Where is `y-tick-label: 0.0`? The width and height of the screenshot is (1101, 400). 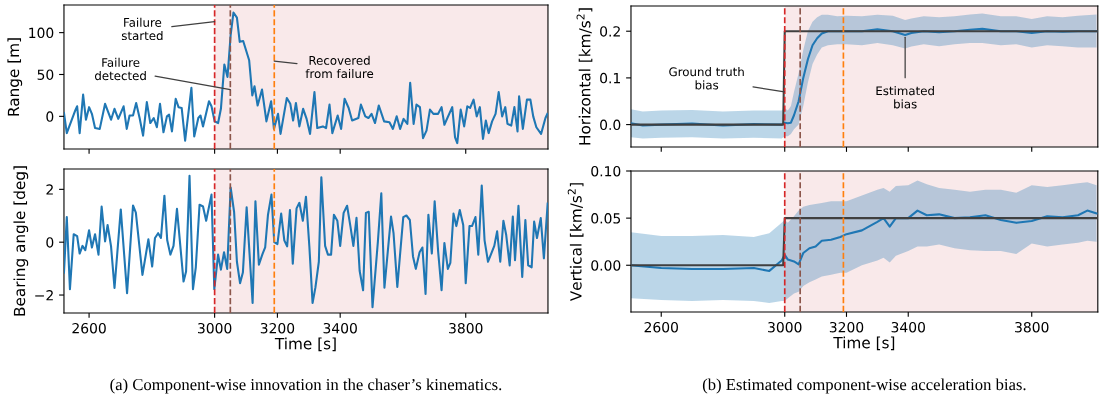 y-tick-label: 0.0 is located at coordinates (610, 125).